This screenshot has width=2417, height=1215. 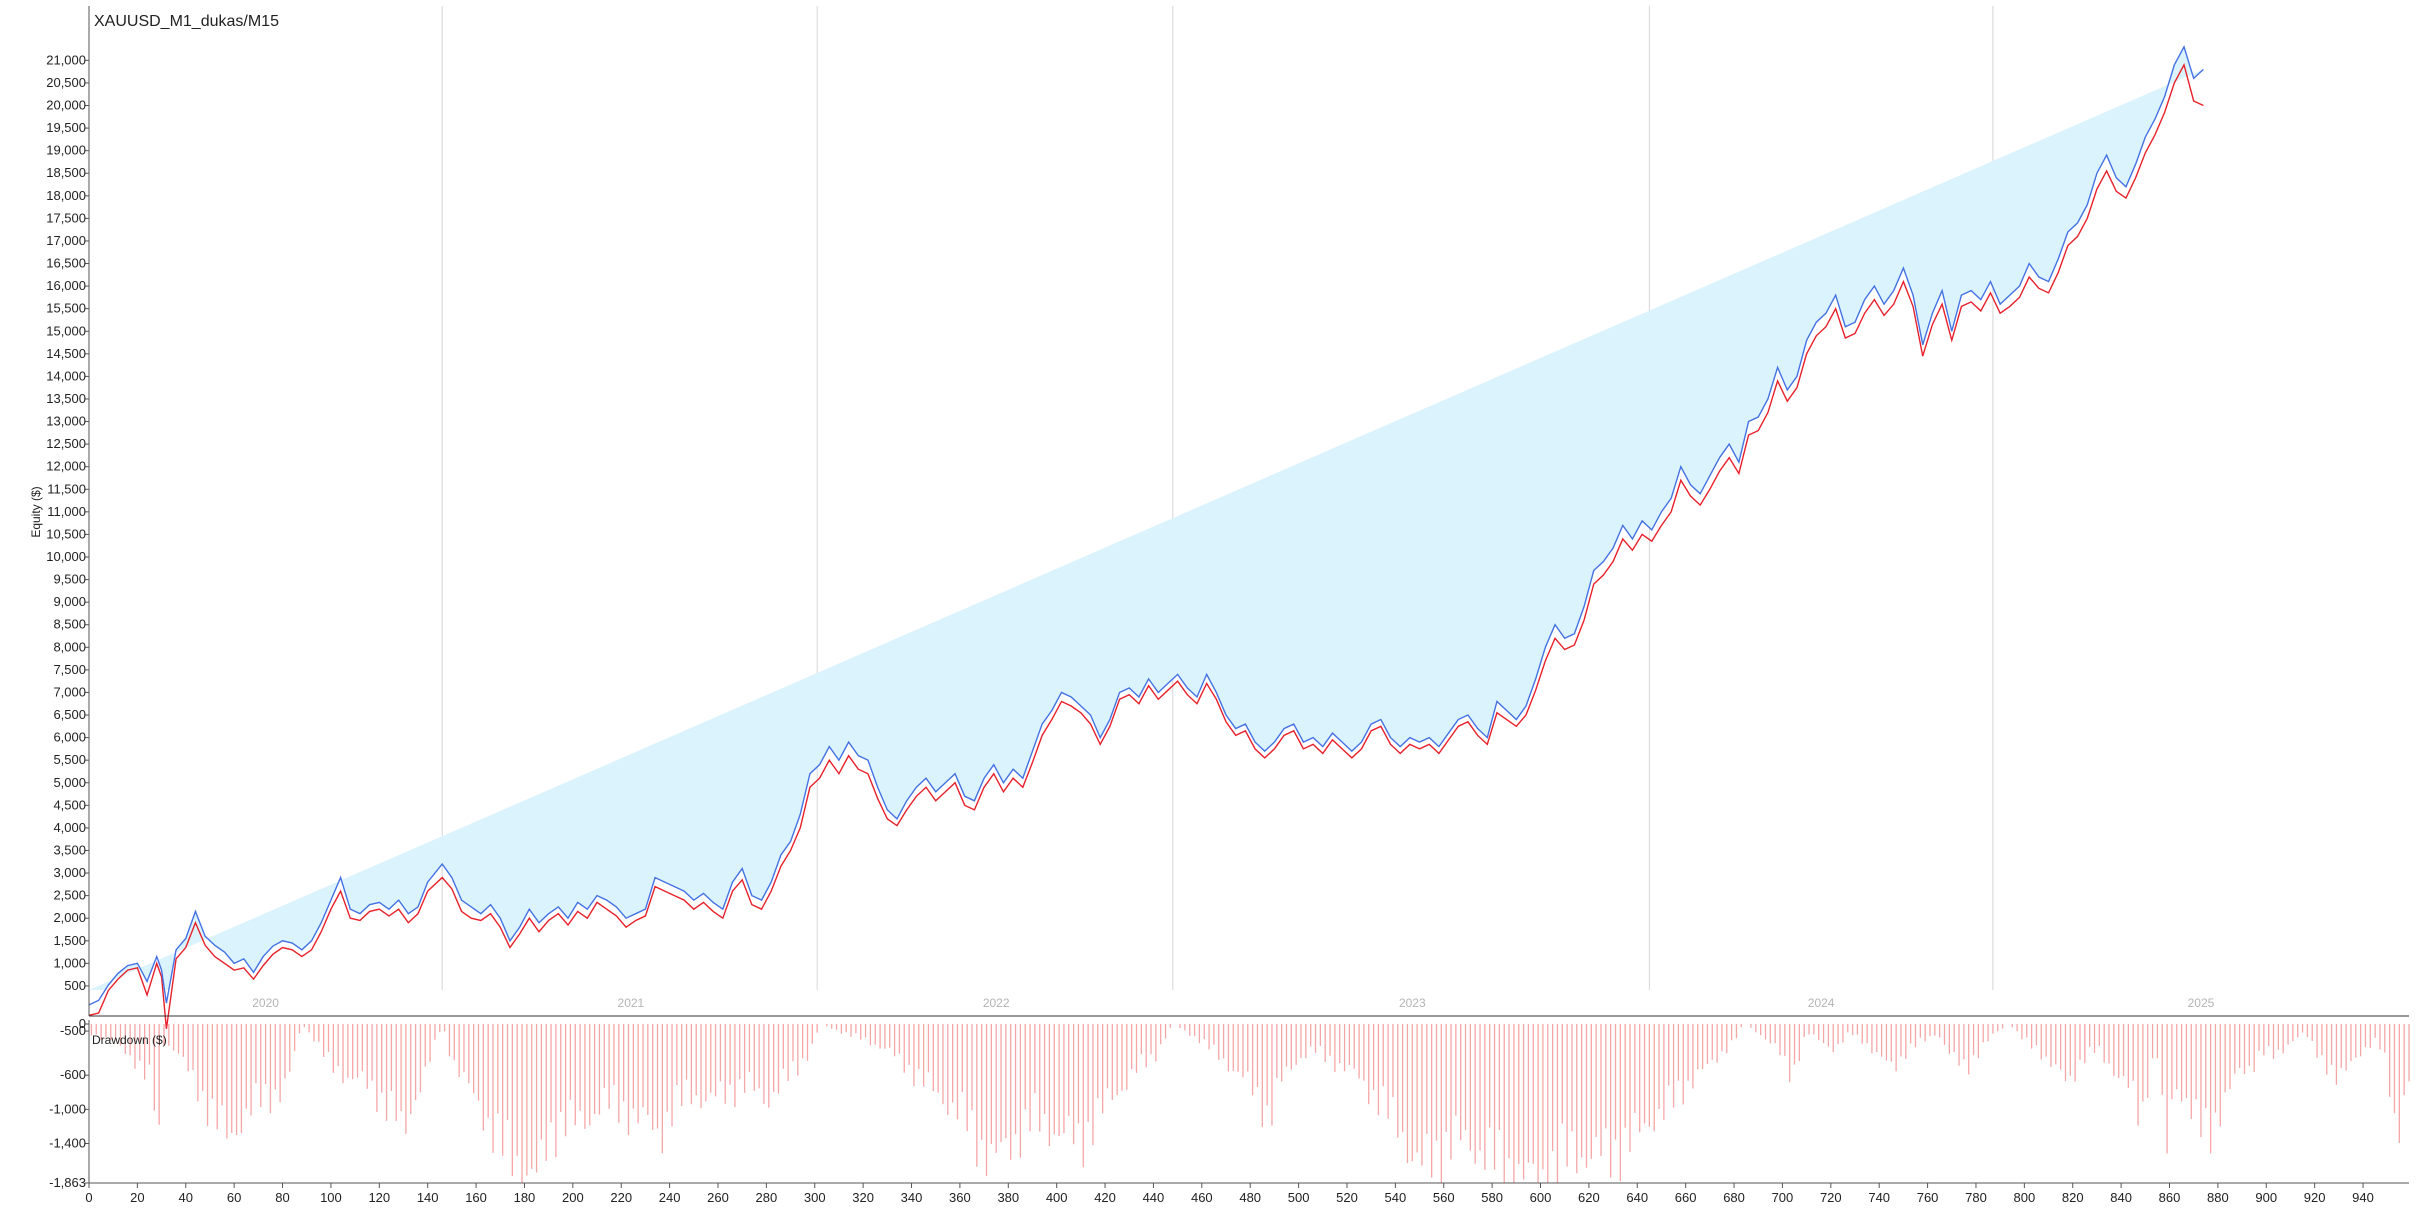 What do you see at coordinates (2266, 1197) in the screenshot?
I see `x-tick-label: 900` at bounding box center [2266, 1197].